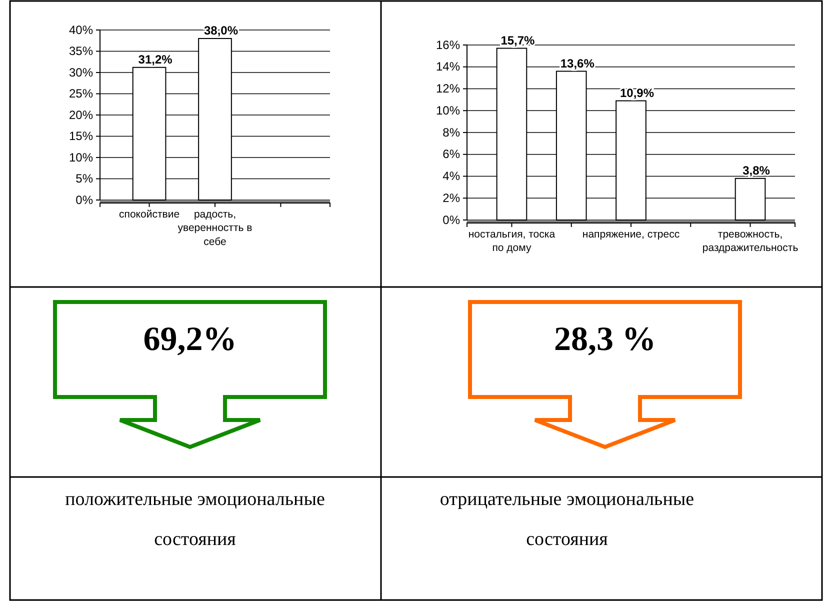  I want to click on y-tick-label: 5%, so click(85, 179).